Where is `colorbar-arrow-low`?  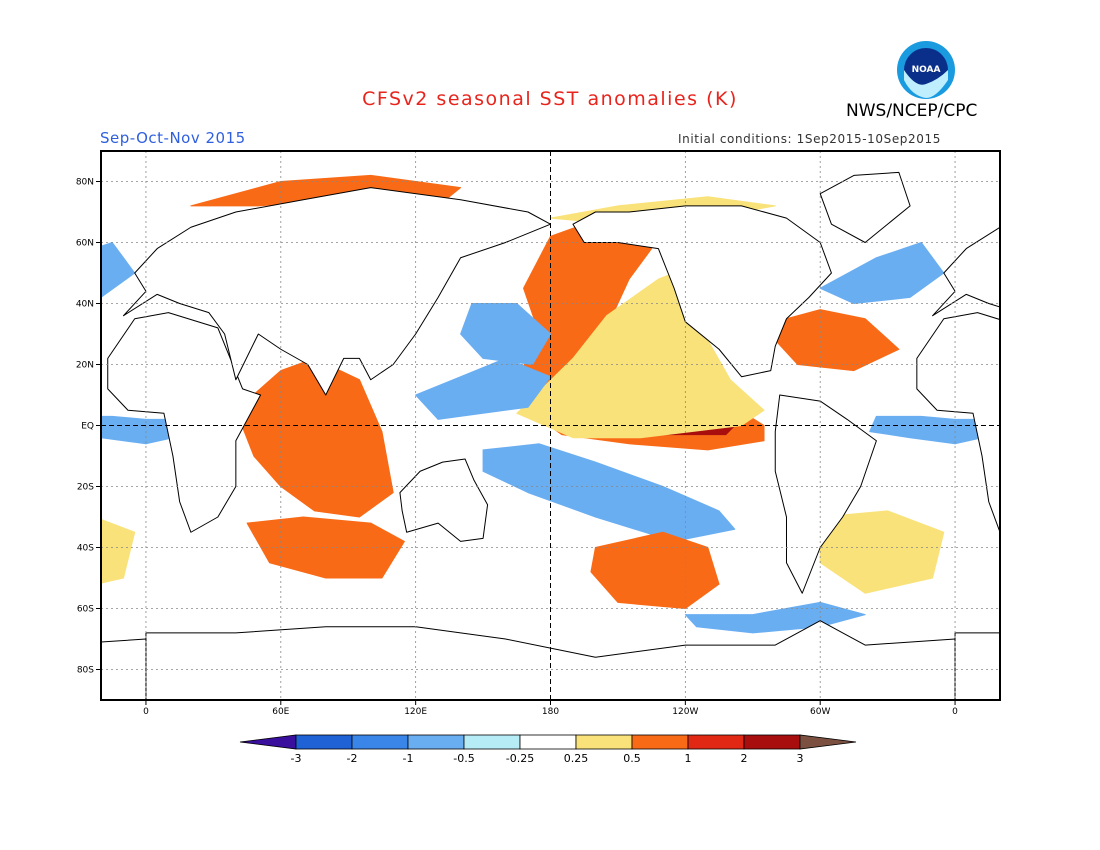
colorbar-arrow-low is located at coordinates (268, 742).